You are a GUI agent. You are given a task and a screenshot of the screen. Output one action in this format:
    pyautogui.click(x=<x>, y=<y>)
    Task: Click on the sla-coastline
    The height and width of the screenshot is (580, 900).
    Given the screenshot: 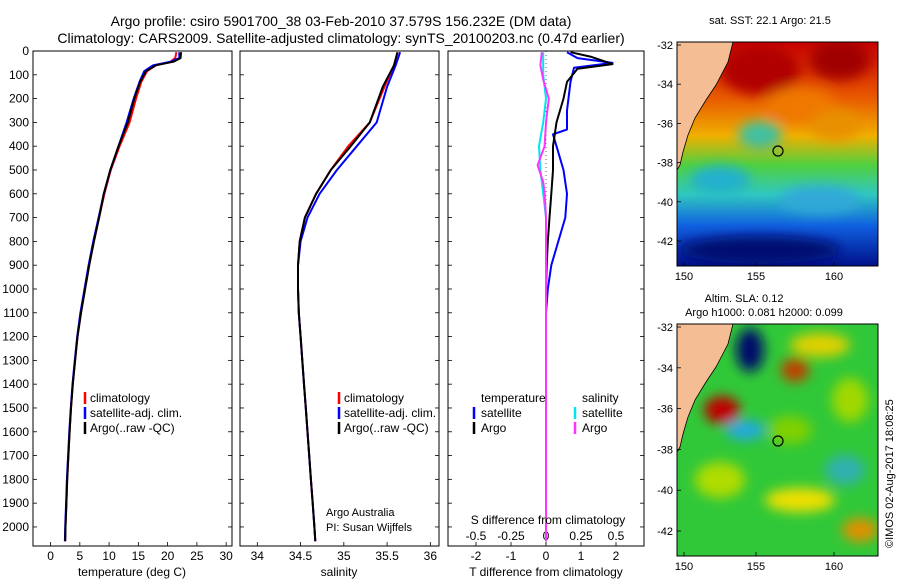 What is the action you would take?
    pyautogui.click(x=705, y=388)
    